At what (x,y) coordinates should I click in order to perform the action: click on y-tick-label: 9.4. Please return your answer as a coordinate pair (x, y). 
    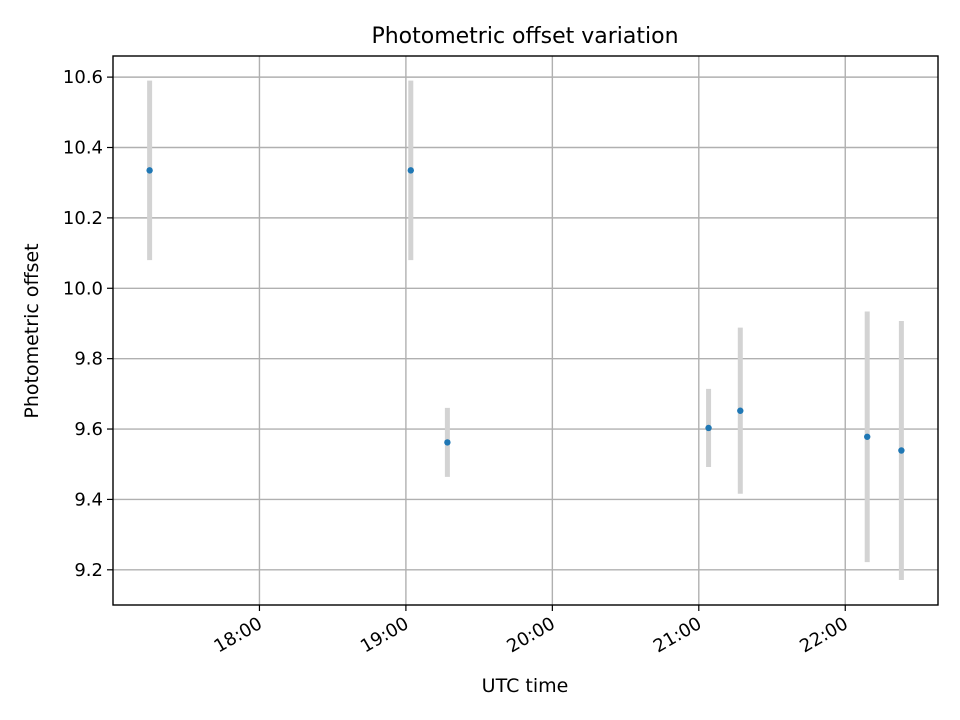
    Looking at the image, I should click on (88, 499).